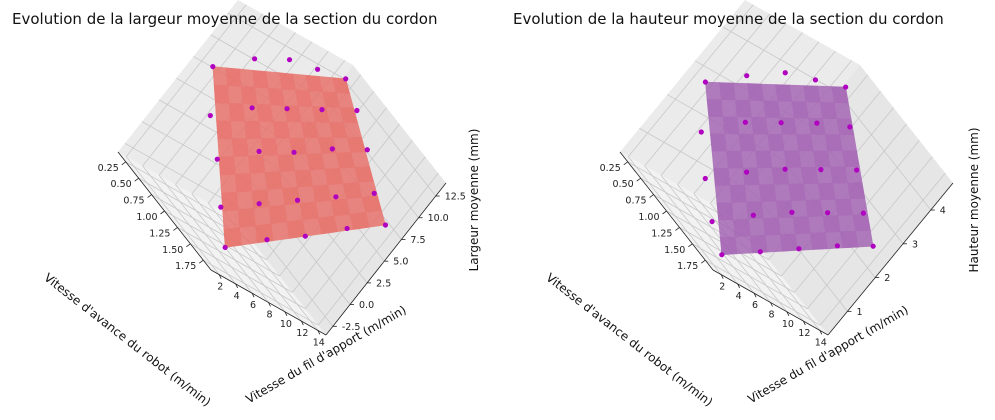  Describe the element at coordinates (788, 324) in the screenshot. I see `y-tick-label: 10` at that location.